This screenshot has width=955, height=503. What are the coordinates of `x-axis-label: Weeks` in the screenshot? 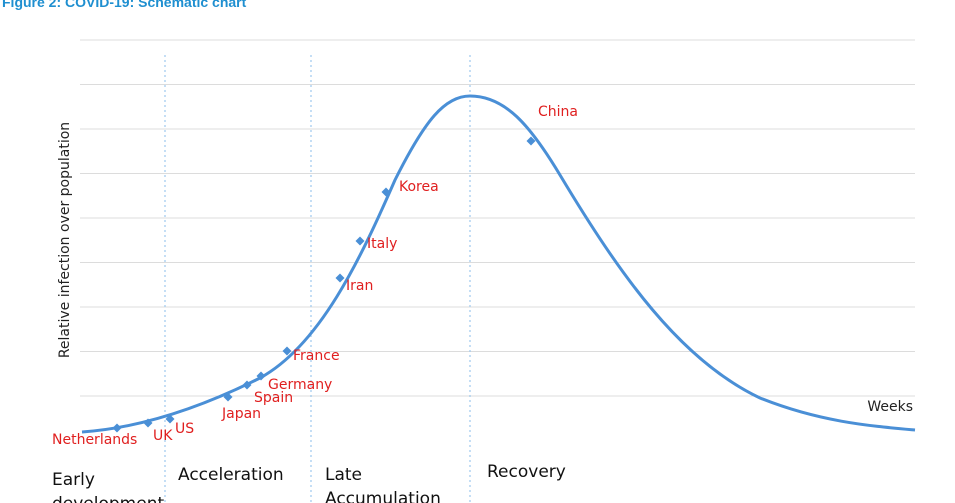 It's located at (890, 407).